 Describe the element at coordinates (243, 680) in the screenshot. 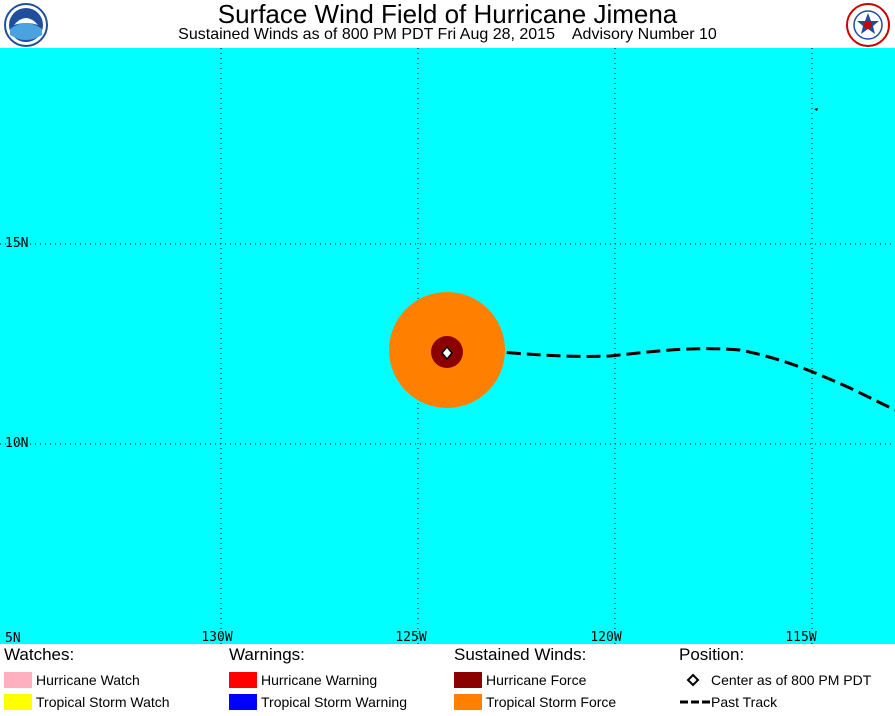

I see `hurricane-warning-swatch` at that location.